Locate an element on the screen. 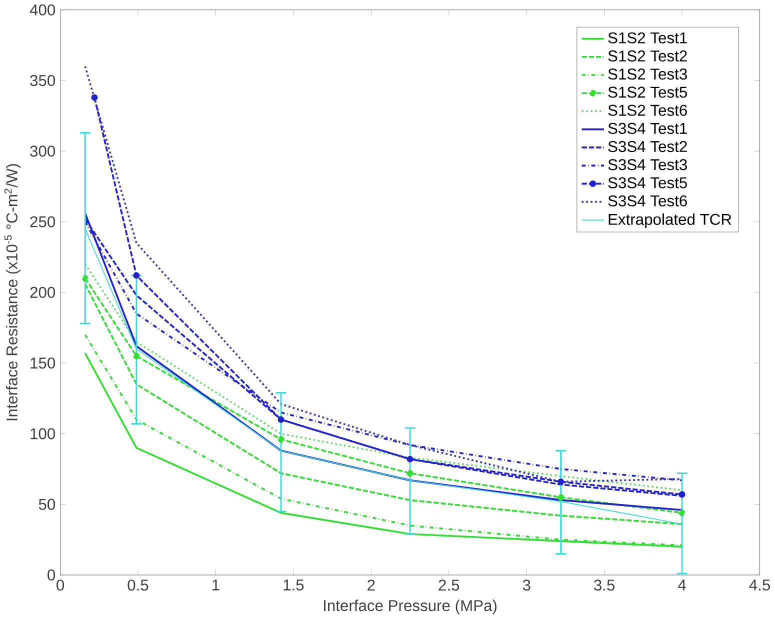 This screenshot has height=619, width=775. x-tick-label: 2 is located at coordinates (371, 585).